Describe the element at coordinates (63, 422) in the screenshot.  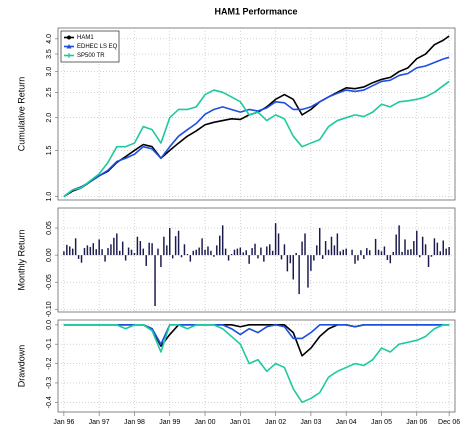
I see `x-tick-label: Jan 96` at that location.